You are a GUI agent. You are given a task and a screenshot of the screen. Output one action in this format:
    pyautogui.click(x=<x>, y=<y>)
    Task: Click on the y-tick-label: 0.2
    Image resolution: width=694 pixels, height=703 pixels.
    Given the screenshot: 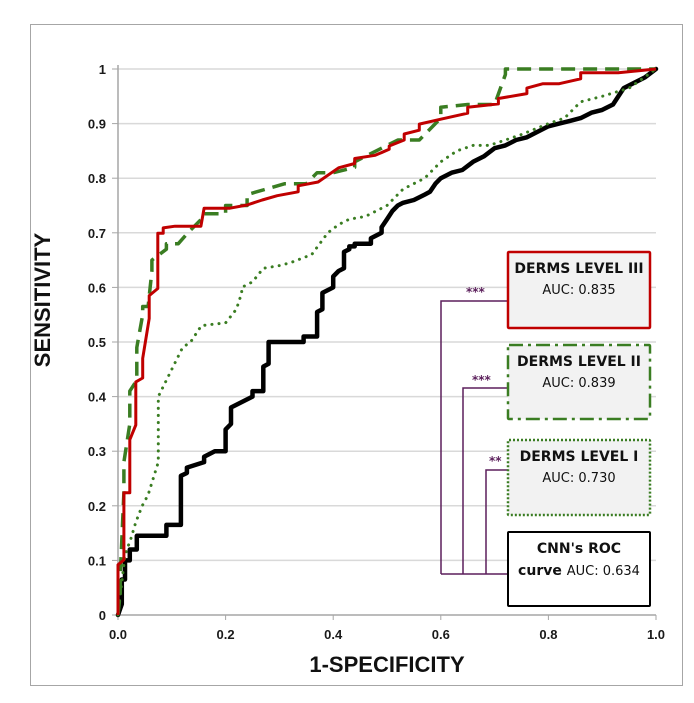 What is the action you would take?
    pyautogui.click(x=97, y=506)
    